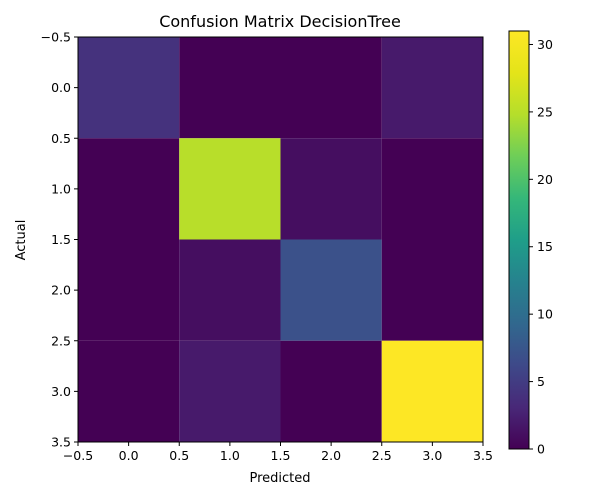 The width and height of the screenshot is (600, 500). What do you see at coordinates (545, 179) in the screenshot?
I see `colorbar-tick-label: 20` at bounding box center [545, 179].